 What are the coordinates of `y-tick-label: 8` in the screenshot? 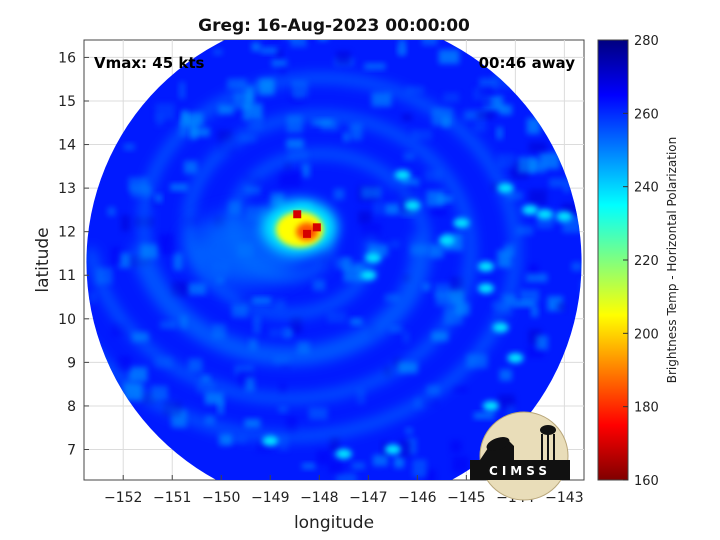 It's located at (71, 407).